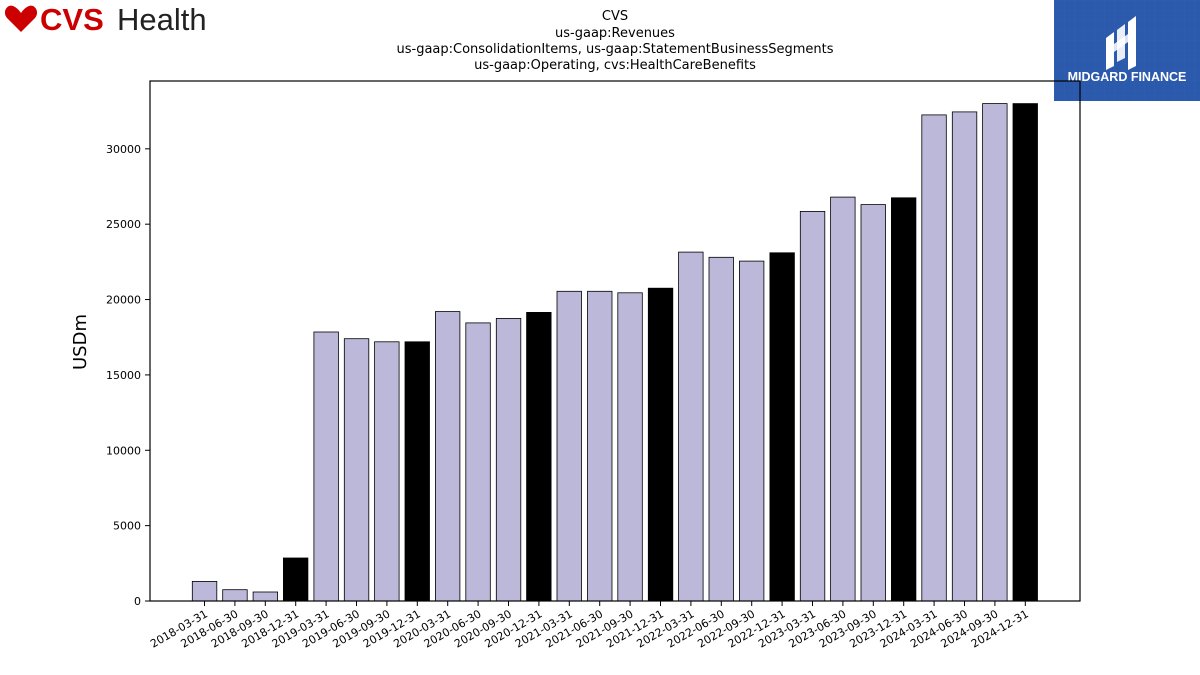 This screenshot has width=1200, height=675. Describe the element at coordinates (21, 18) in the screenshot. I see `heart-icon` at that location.